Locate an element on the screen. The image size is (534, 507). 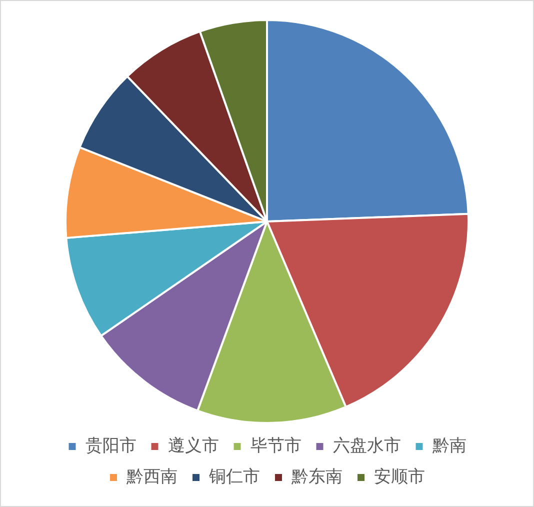
legend-label: 黔东南 is located at coordinates (316, 476).